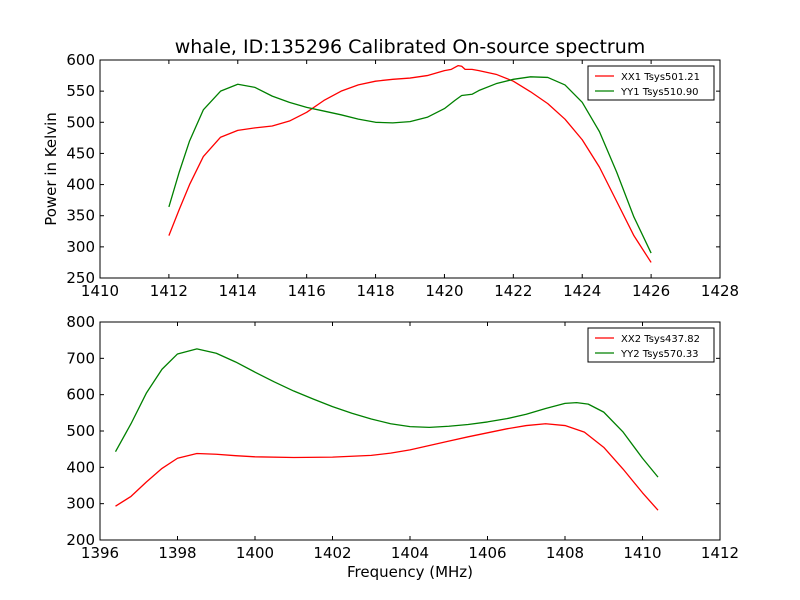  Describe the element at coordinates (177, 553) in the screenshot. I see `x-tick-label: 1398` at that location.